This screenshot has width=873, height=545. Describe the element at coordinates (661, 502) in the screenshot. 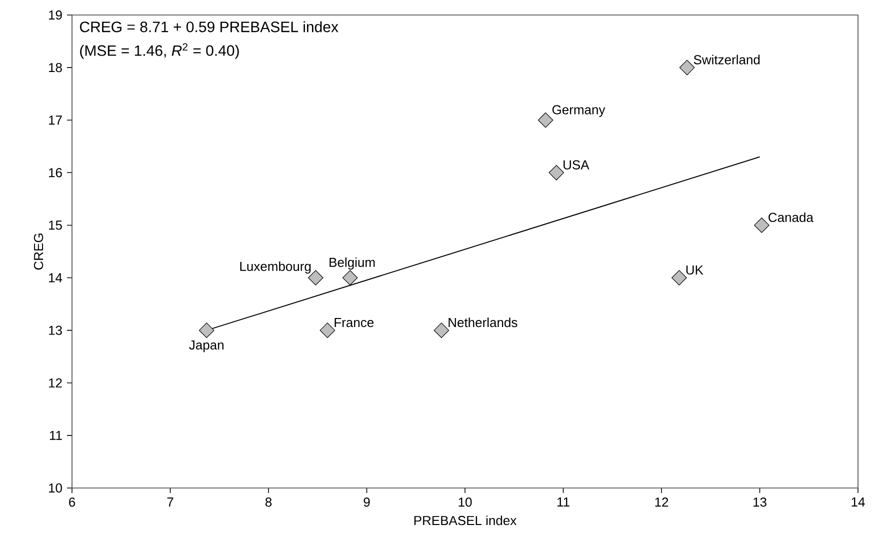

I see `x-tick-label: 12` at that location.